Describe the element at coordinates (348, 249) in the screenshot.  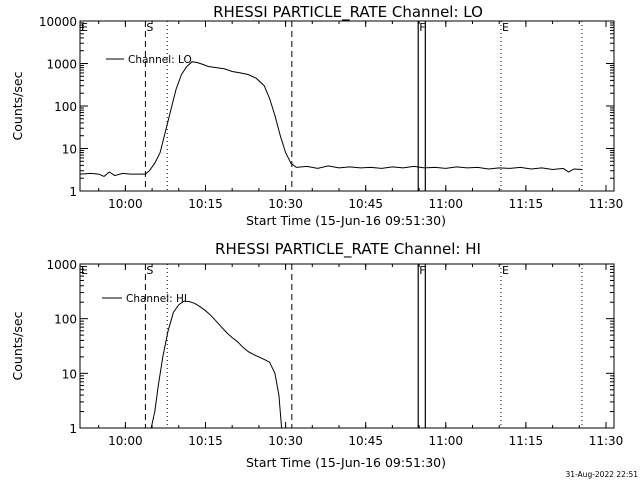
I see `chart-title: RHESSI PARTICLE_RATE Channel: HI` at that location.